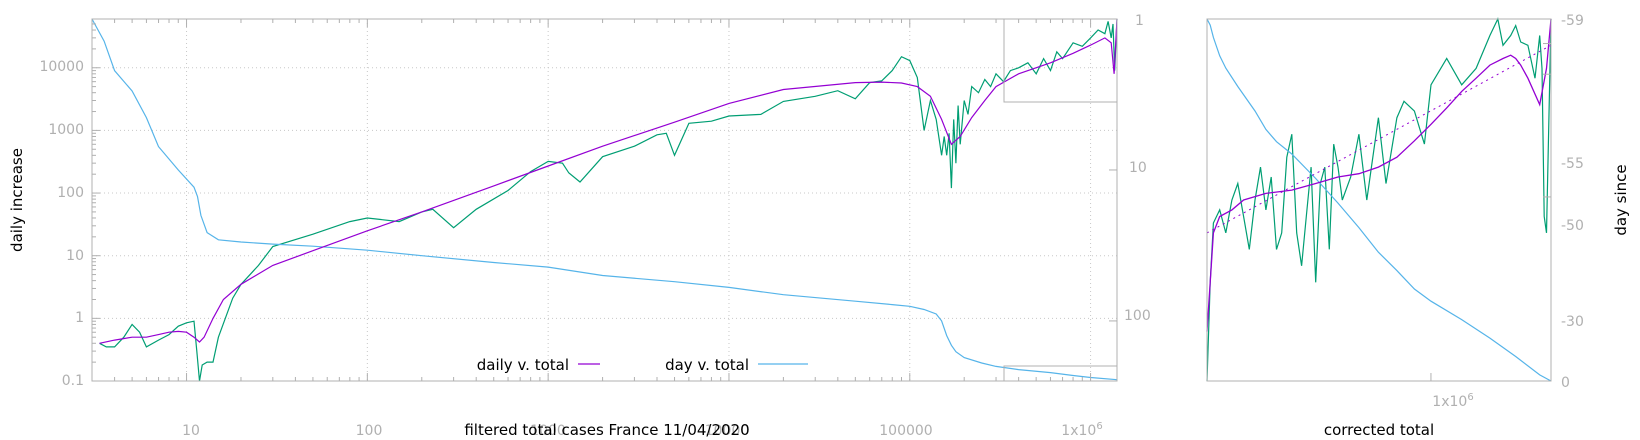 Image resolution: width=1640 pixels, height=440 pixels. I want to click on zoom-box-upper, so click(1060, 61).